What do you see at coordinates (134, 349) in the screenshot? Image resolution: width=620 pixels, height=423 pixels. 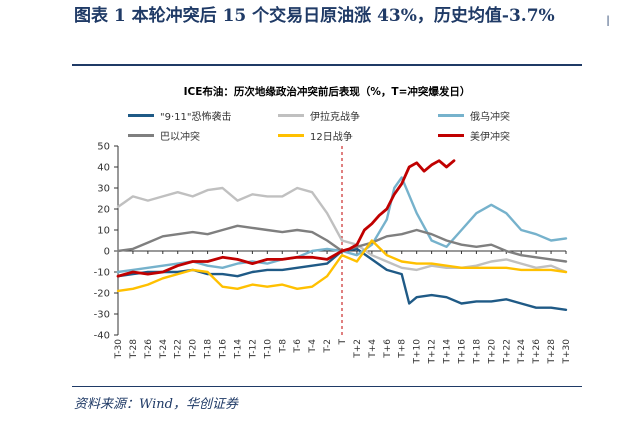 I see `x-tick-label: T-28` at bounding box center [134, 349].